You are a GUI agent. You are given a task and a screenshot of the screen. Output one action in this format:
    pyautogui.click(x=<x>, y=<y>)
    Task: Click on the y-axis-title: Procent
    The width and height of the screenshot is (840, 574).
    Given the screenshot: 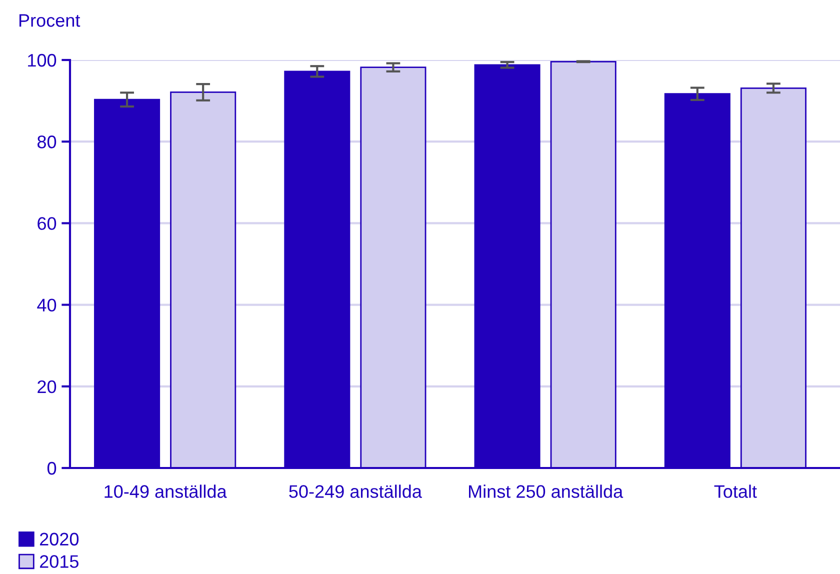 What is the action you would take?
    pyautogui.click(x=49, y=20)
    